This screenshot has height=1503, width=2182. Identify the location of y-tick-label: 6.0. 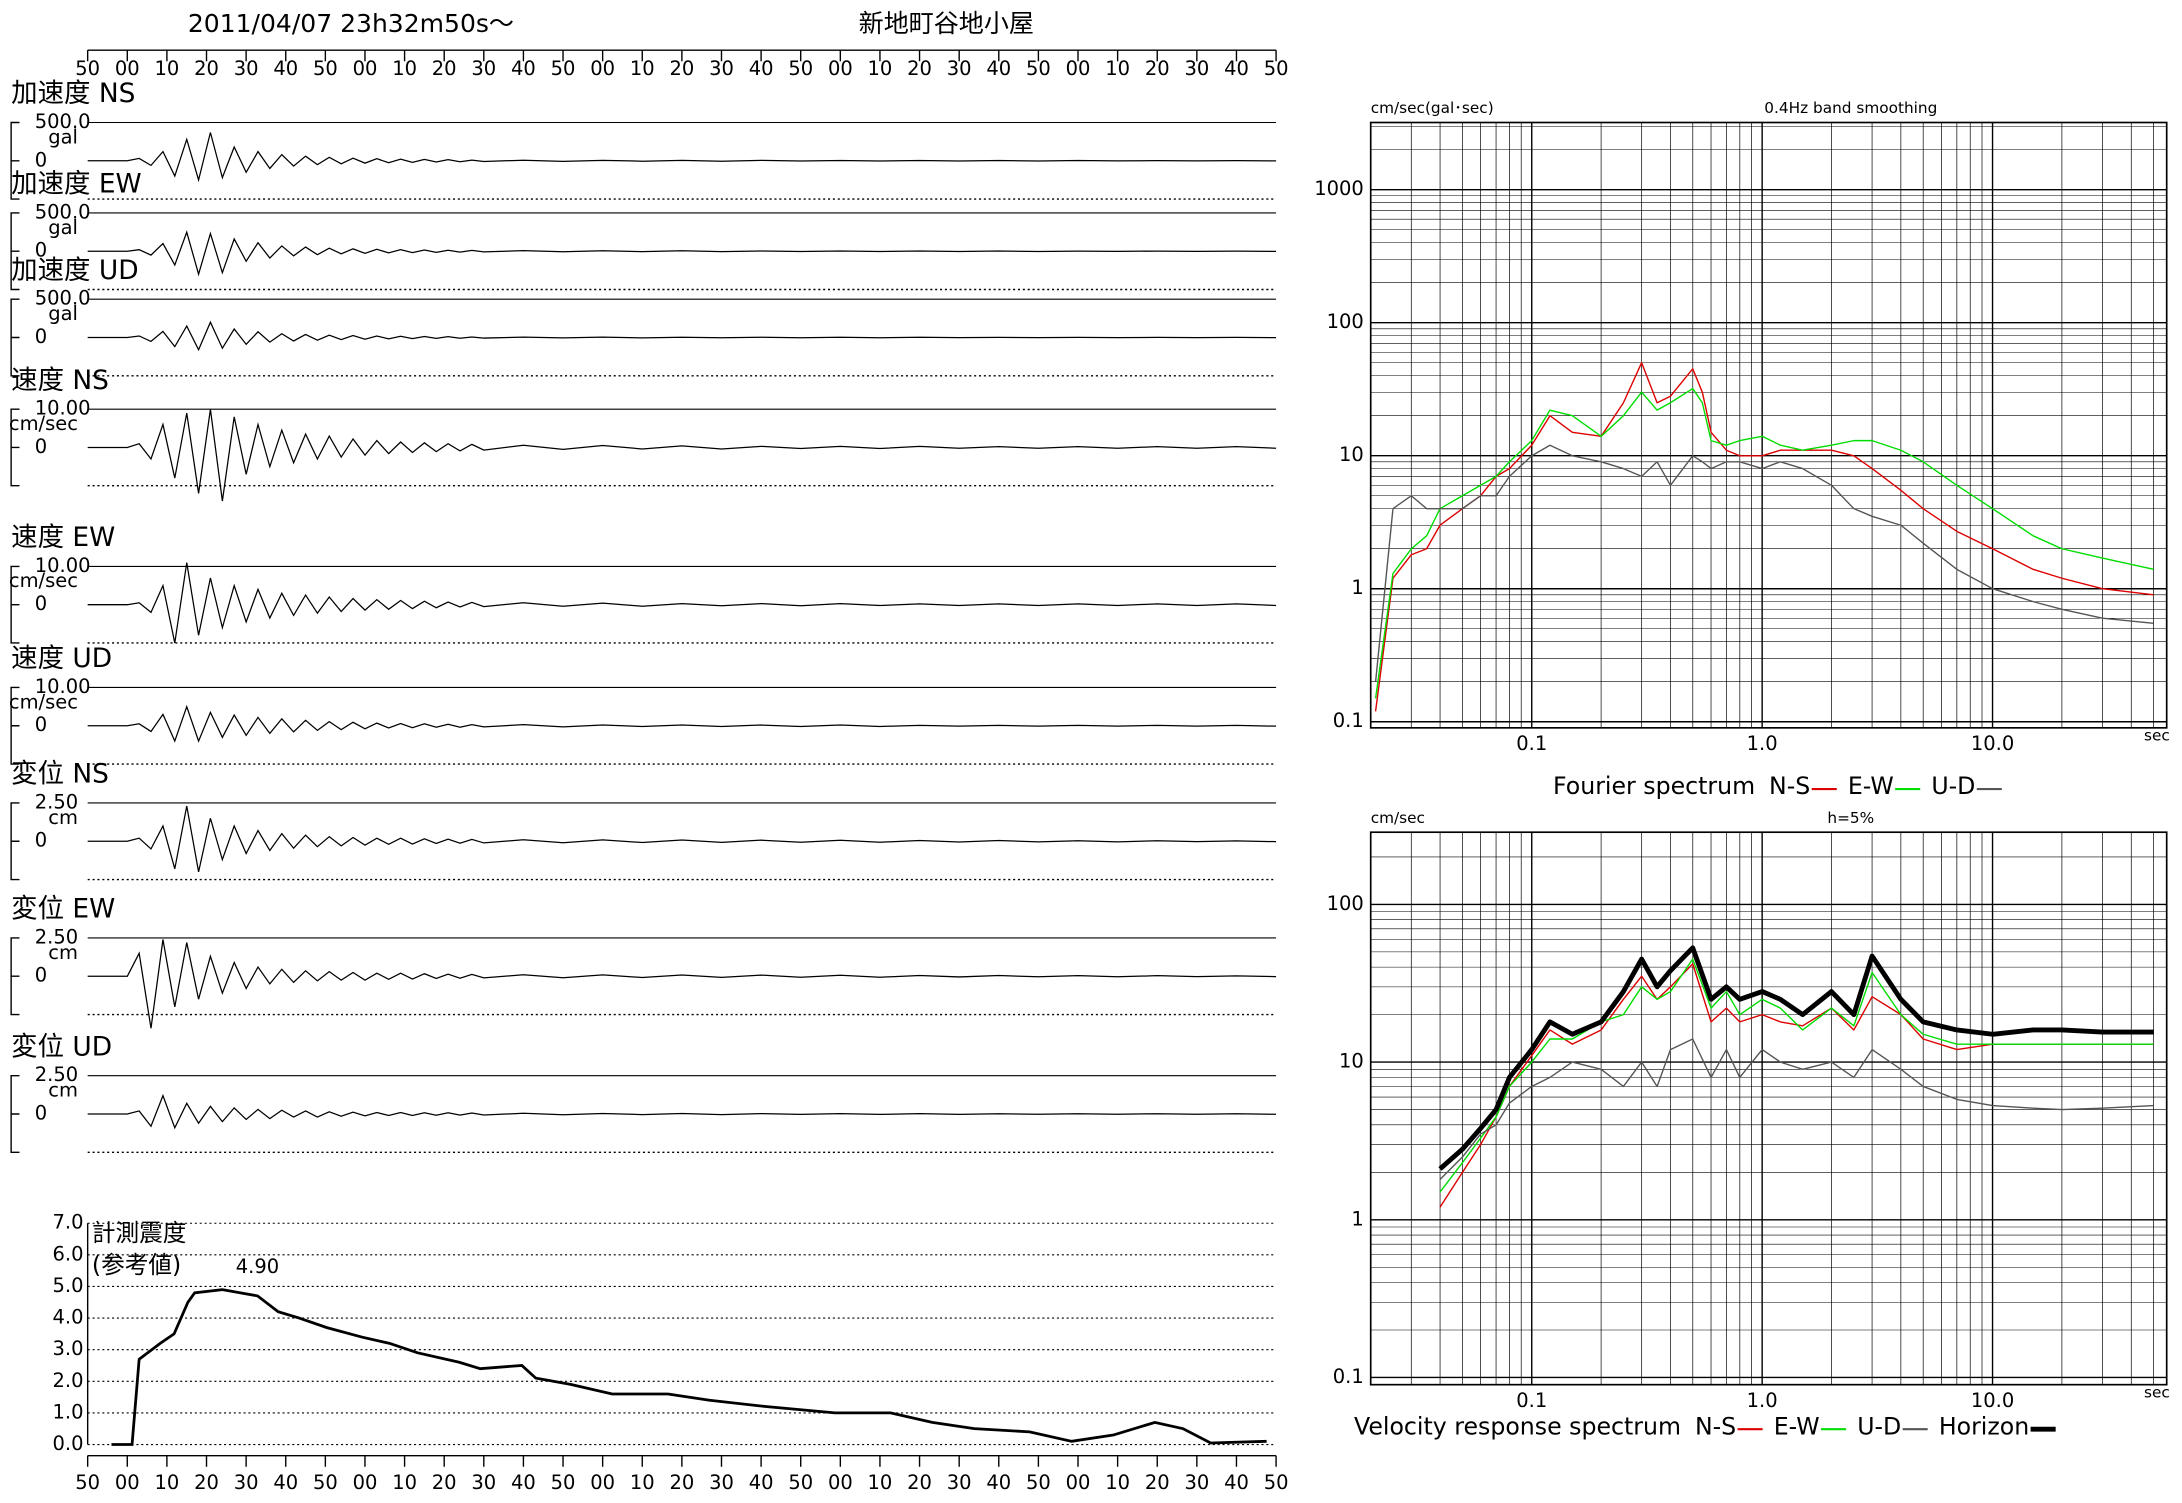
(68, 1253).